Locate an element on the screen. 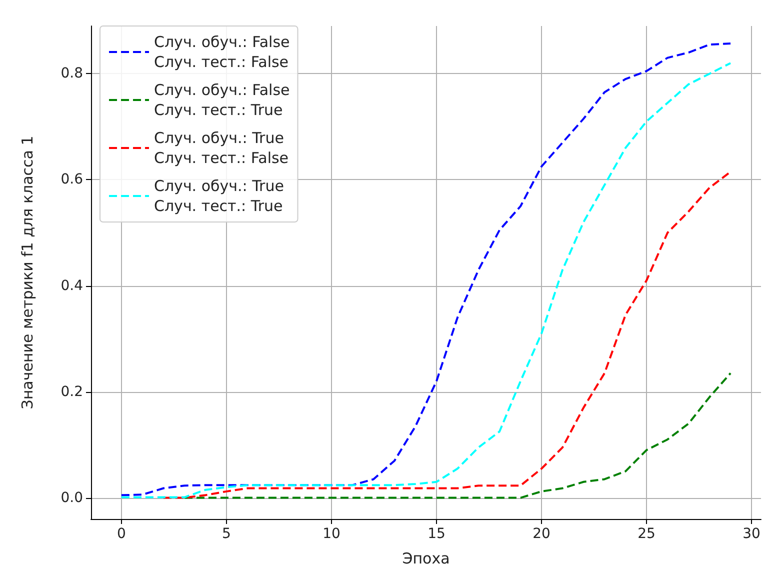  y-tick-label: 0.2 is located at coordinates (71, 392).